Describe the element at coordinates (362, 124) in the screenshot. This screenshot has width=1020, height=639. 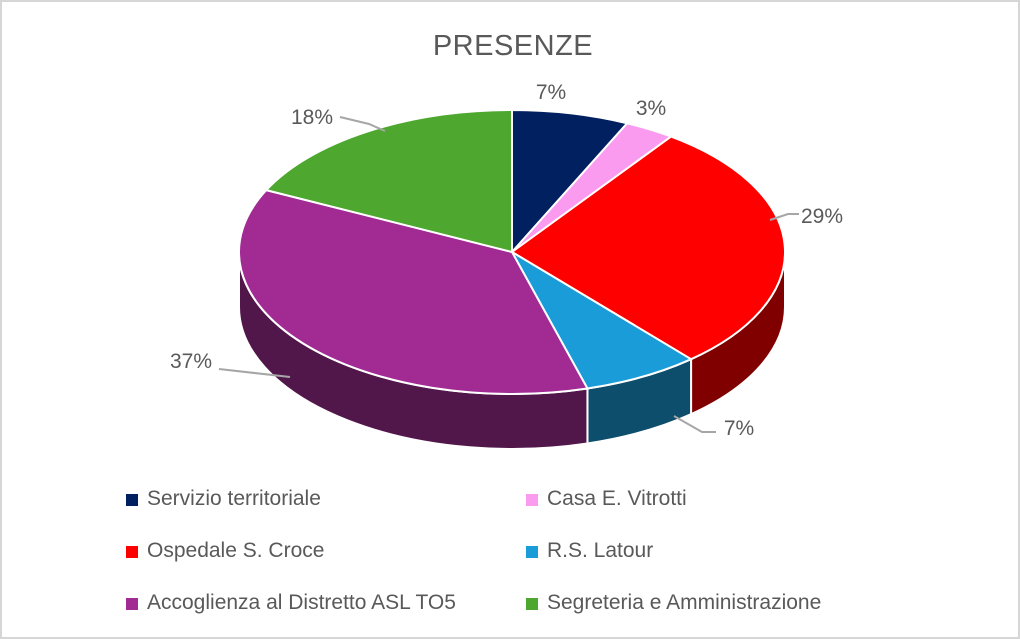
I see `leader-line-segreteria-e-amministrazione` at that location.